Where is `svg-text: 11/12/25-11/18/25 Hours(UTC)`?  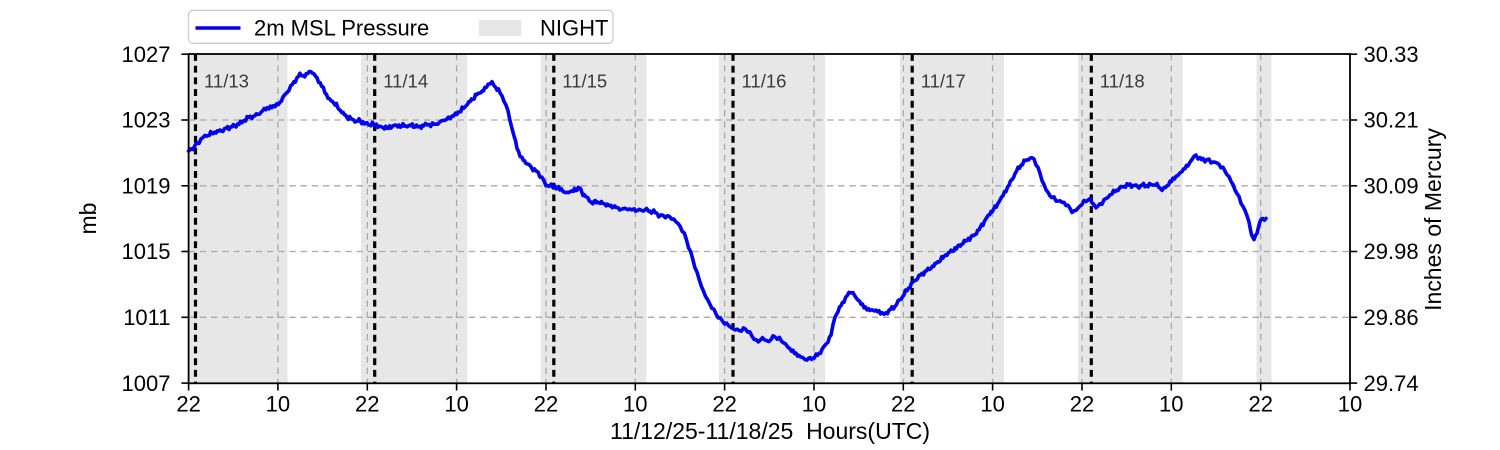 svg-text: 11/12/25-11/18/25 Hours(UTC) is located at coordinates (770, 431).